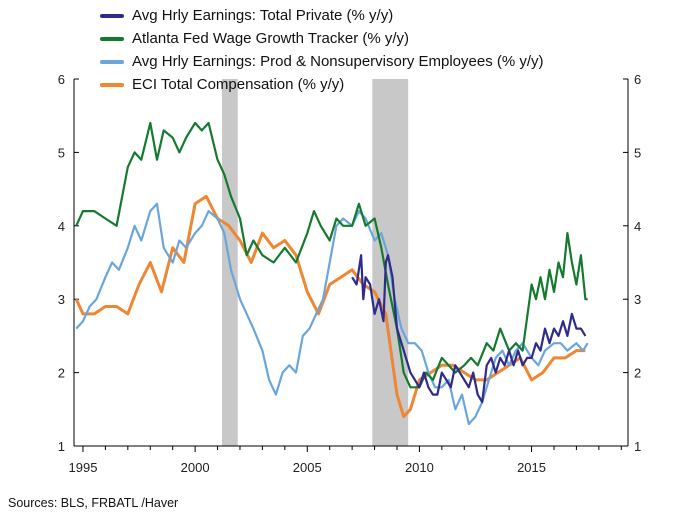 The width and height of the screenshot is (700, 518). I want to click on legend-item: Avg Hrly Earnings: Total Private (% y/y), so click(322, 15).